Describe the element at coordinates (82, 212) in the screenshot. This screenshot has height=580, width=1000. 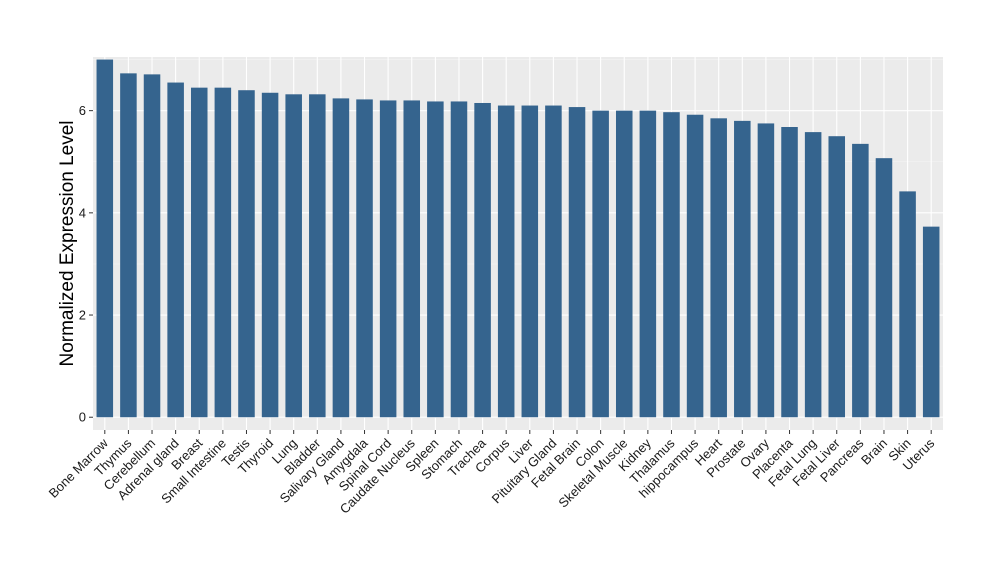
I see `y-tick-label: 4` at that location.